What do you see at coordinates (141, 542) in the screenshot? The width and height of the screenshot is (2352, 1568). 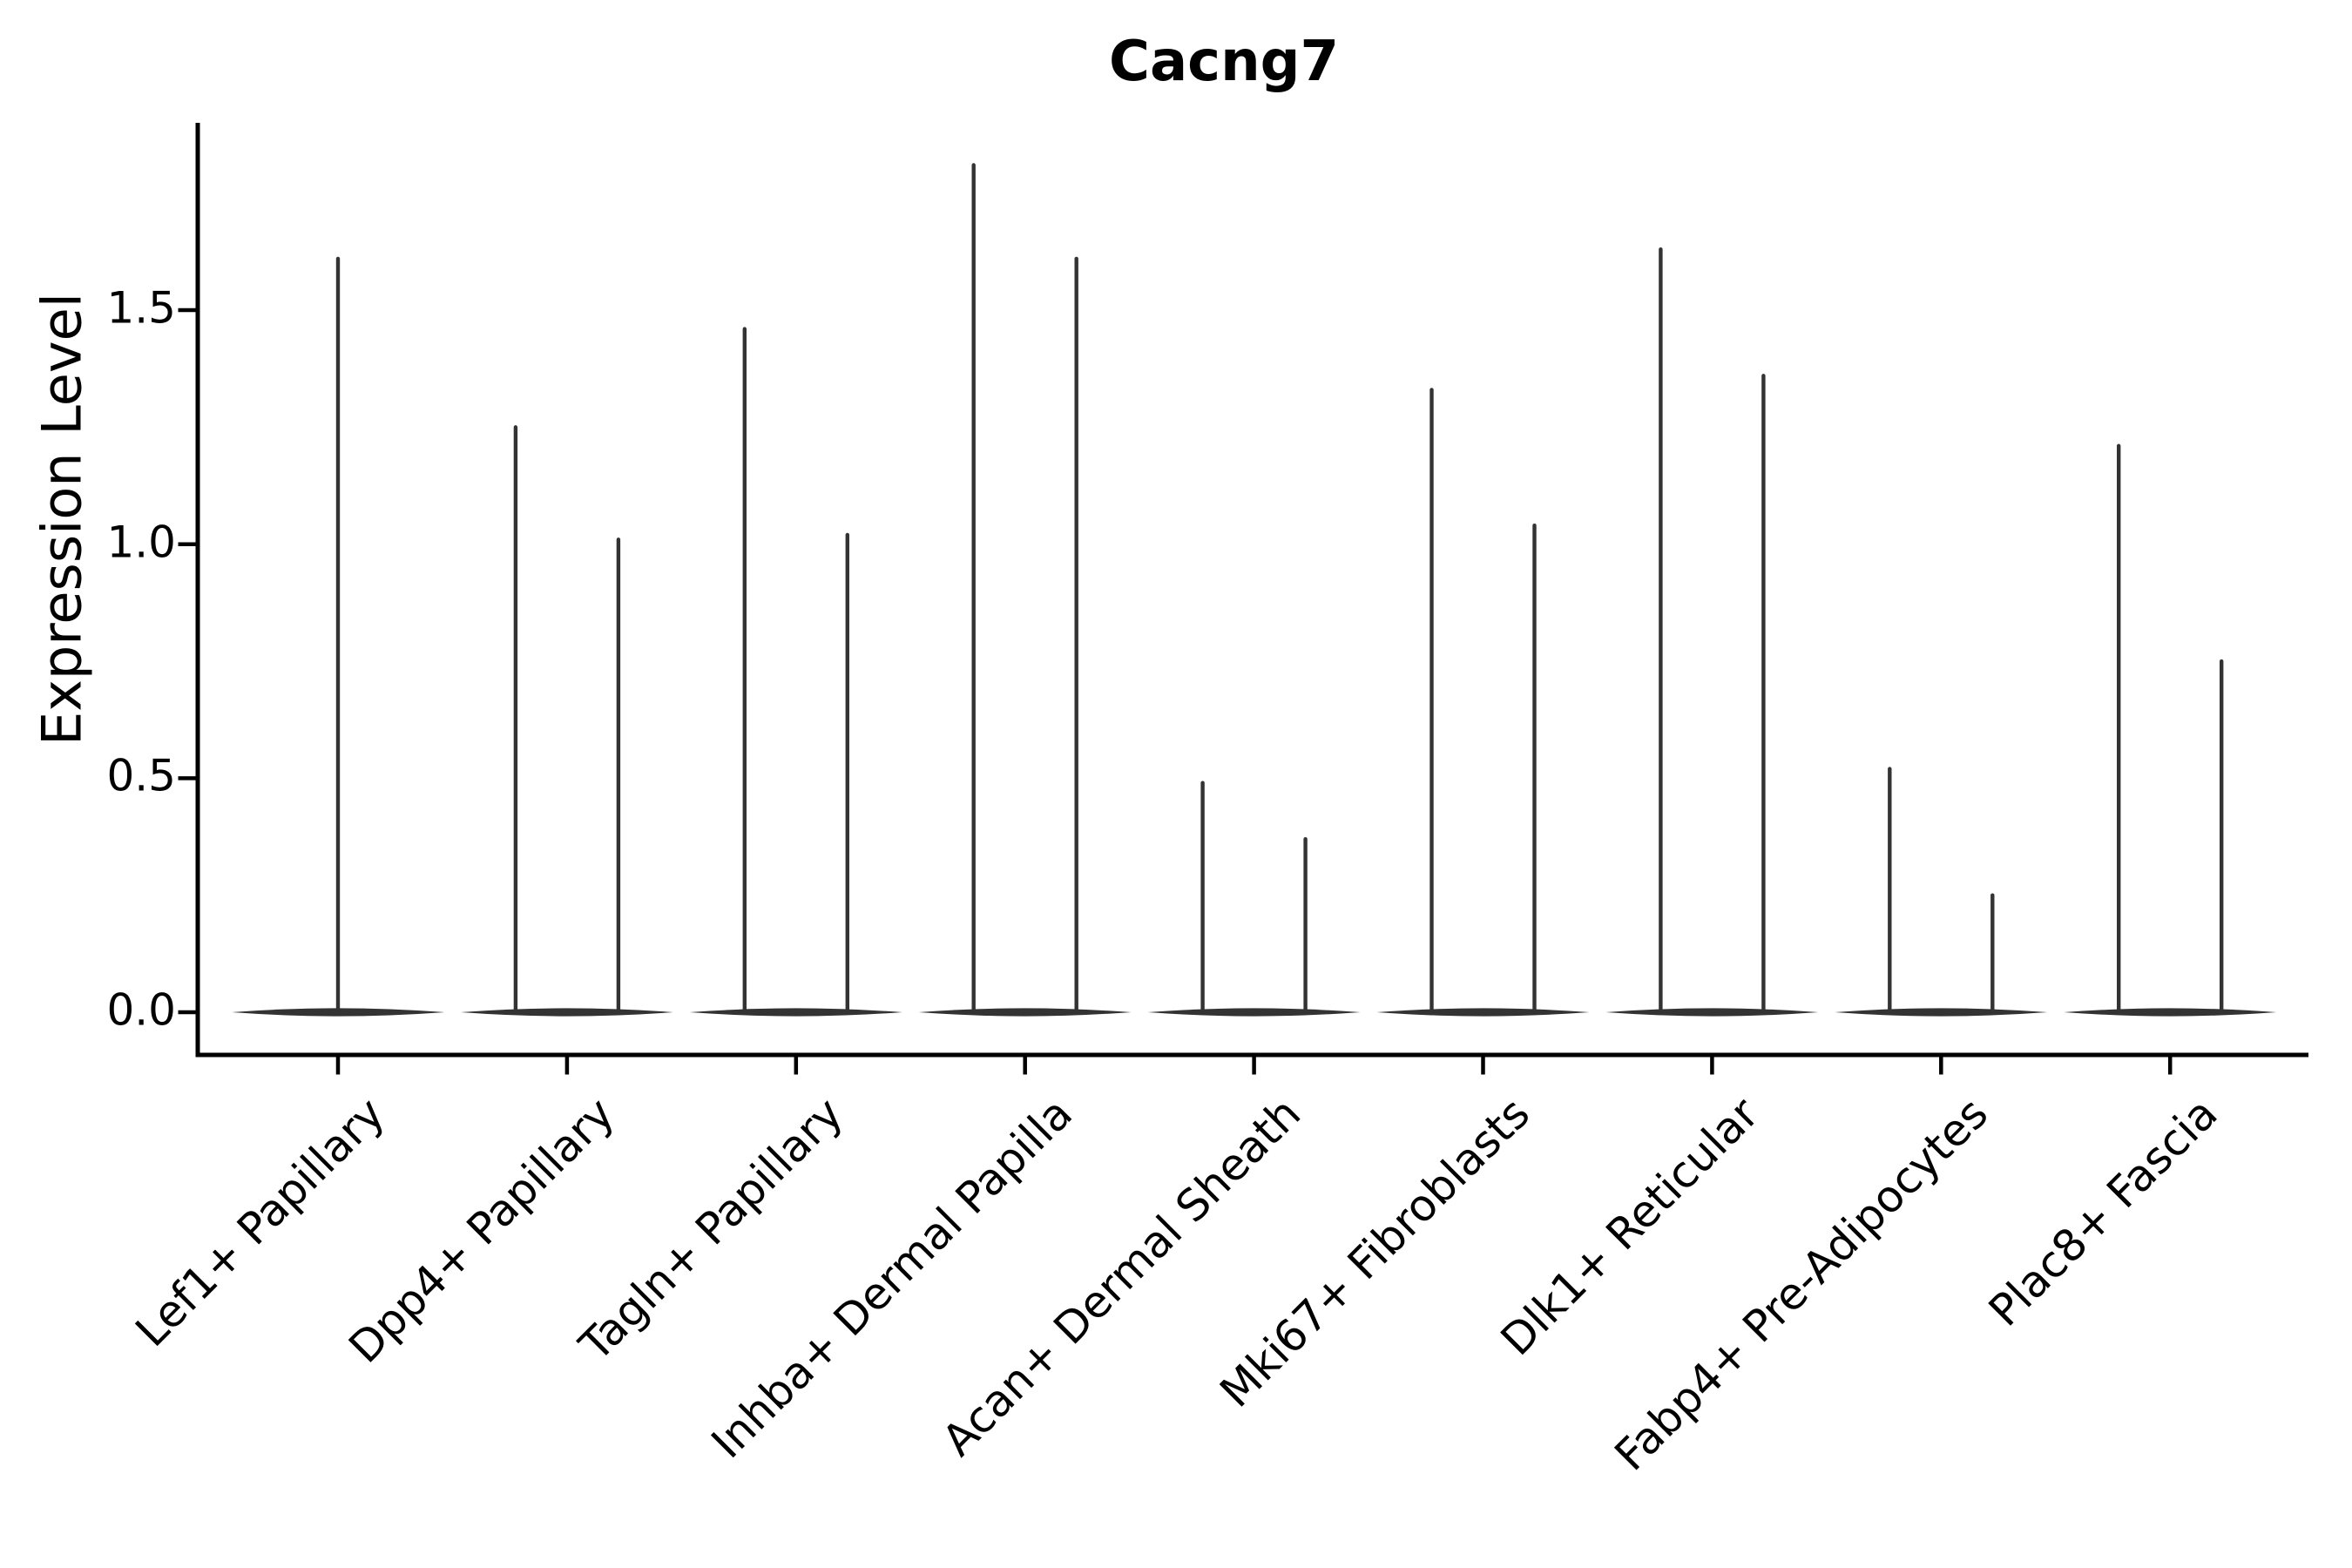 I see `y-tick-label: 1.0` at bounding box center [141, 542].